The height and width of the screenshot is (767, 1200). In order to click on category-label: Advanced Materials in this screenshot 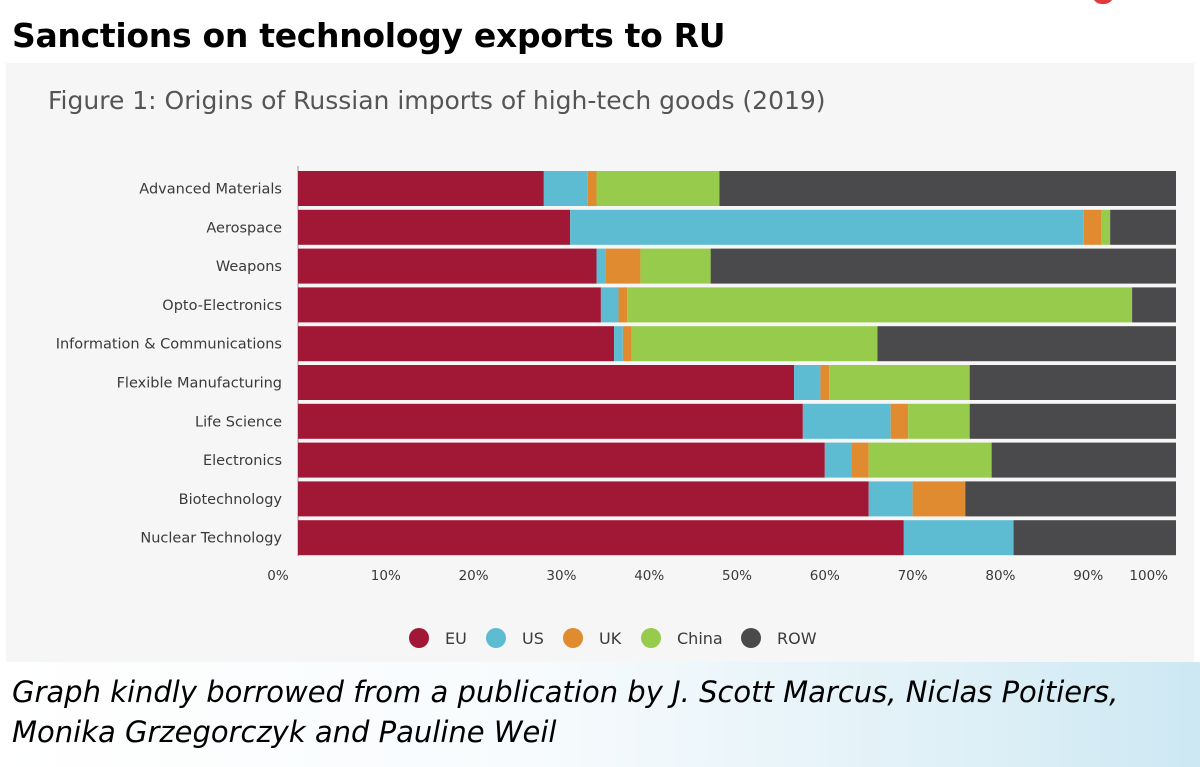, I will do `click(210, 190)`.